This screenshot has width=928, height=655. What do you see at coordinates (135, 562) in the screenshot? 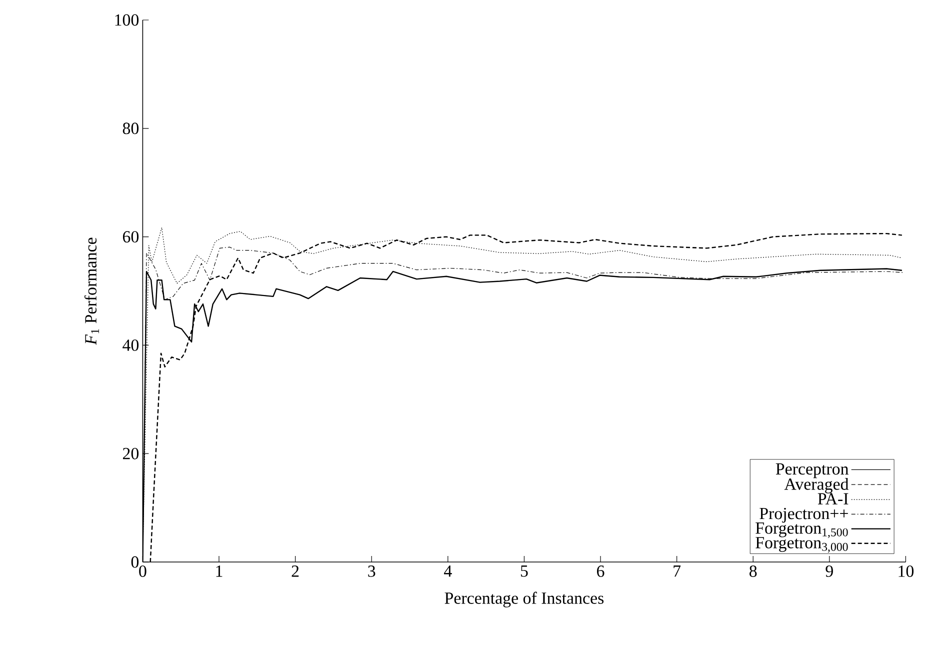
I see `y-tick-label: 0` at bounding box center [135, 562].